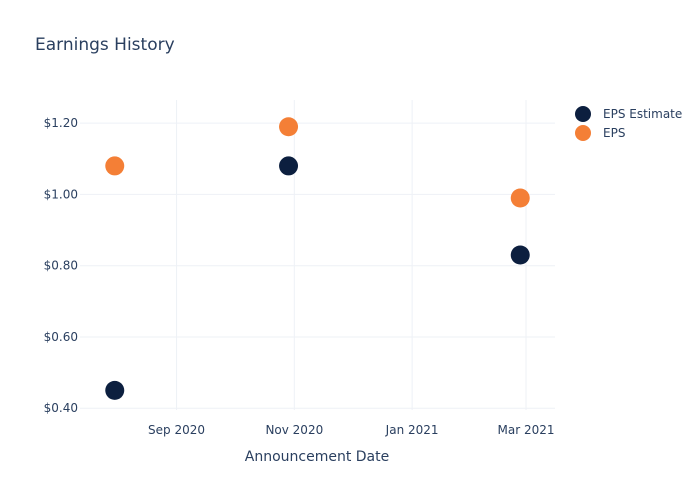 The image size is (700, 500). What do you see at coordinates (628, 123) in the screenshot?
I see `legend: EPS Estimate EPS` at bounding box center [628, 123].